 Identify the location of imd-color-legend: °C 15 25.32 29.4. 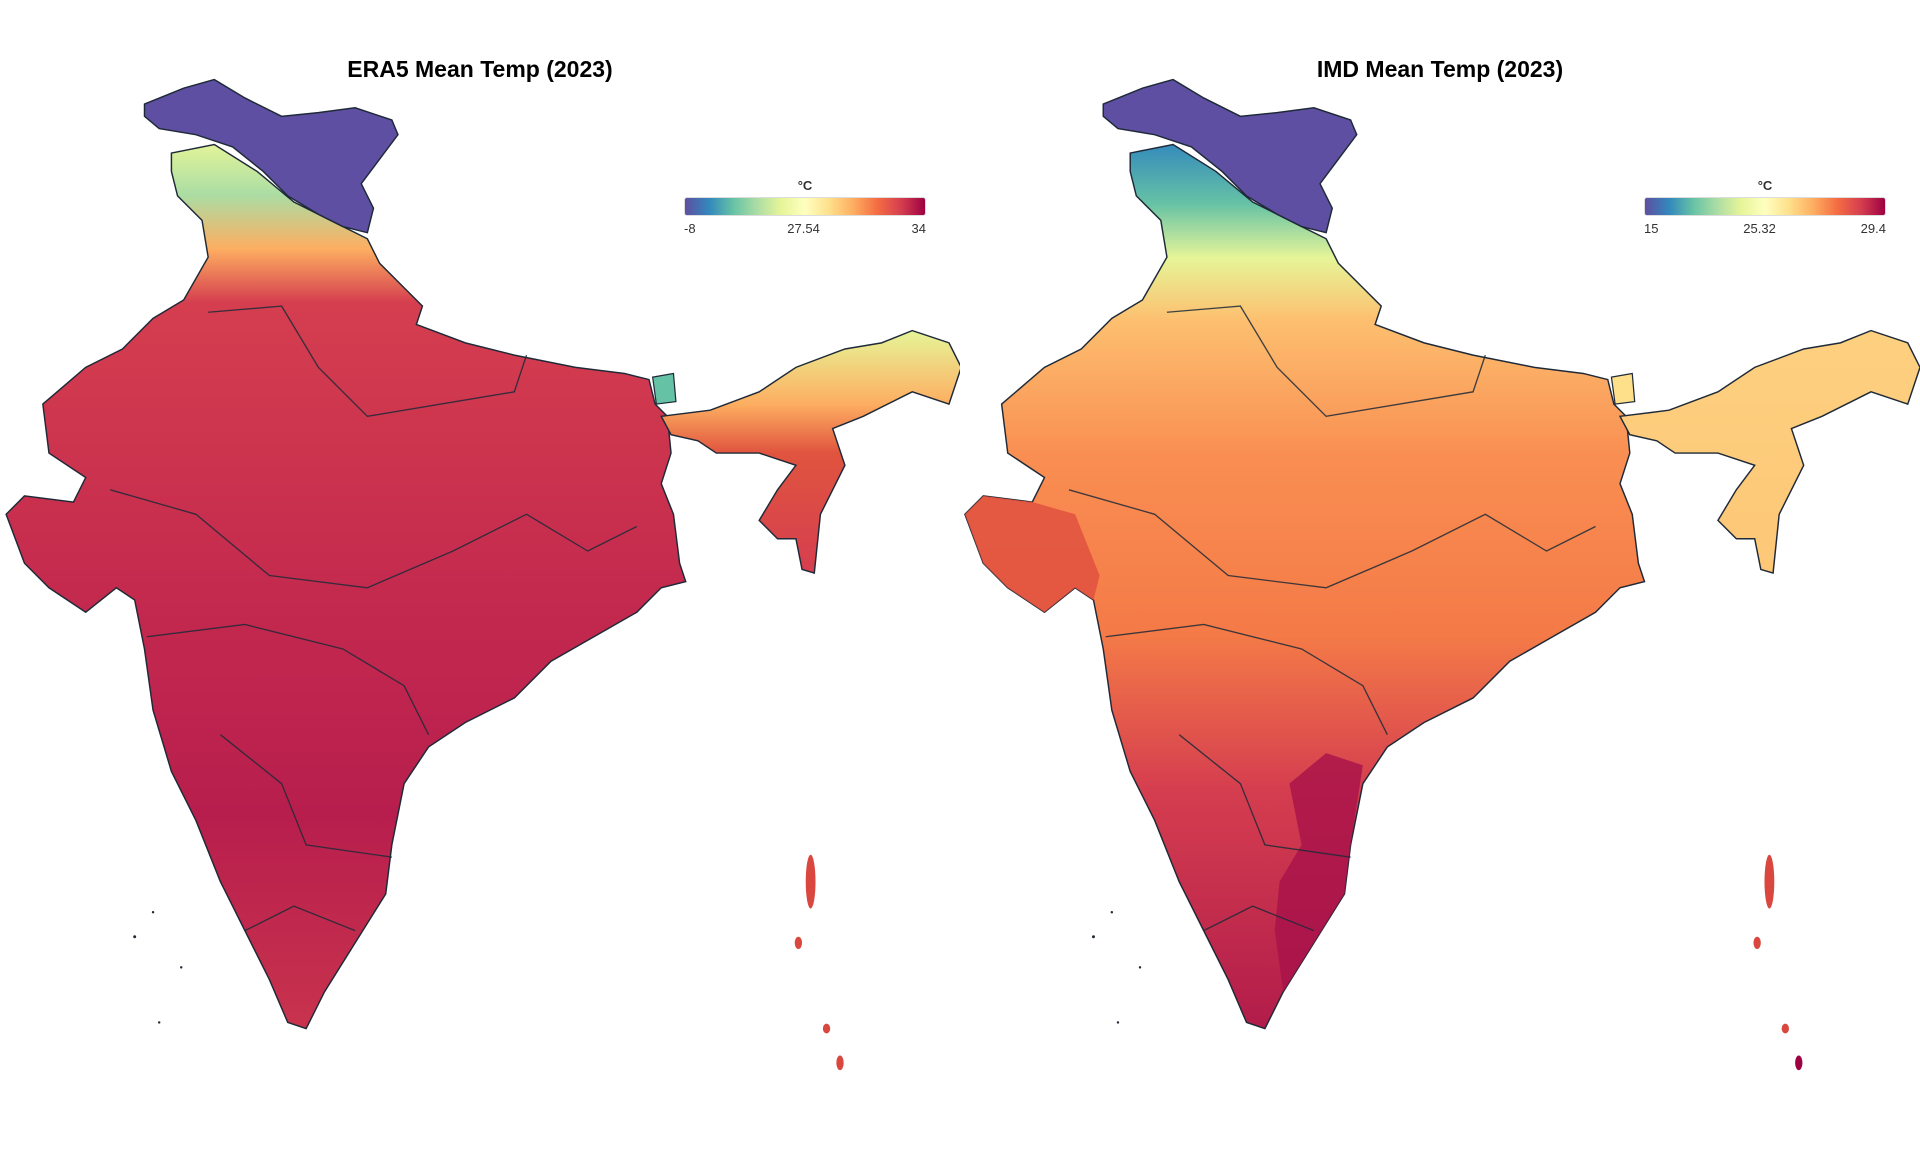
(1765, 207).